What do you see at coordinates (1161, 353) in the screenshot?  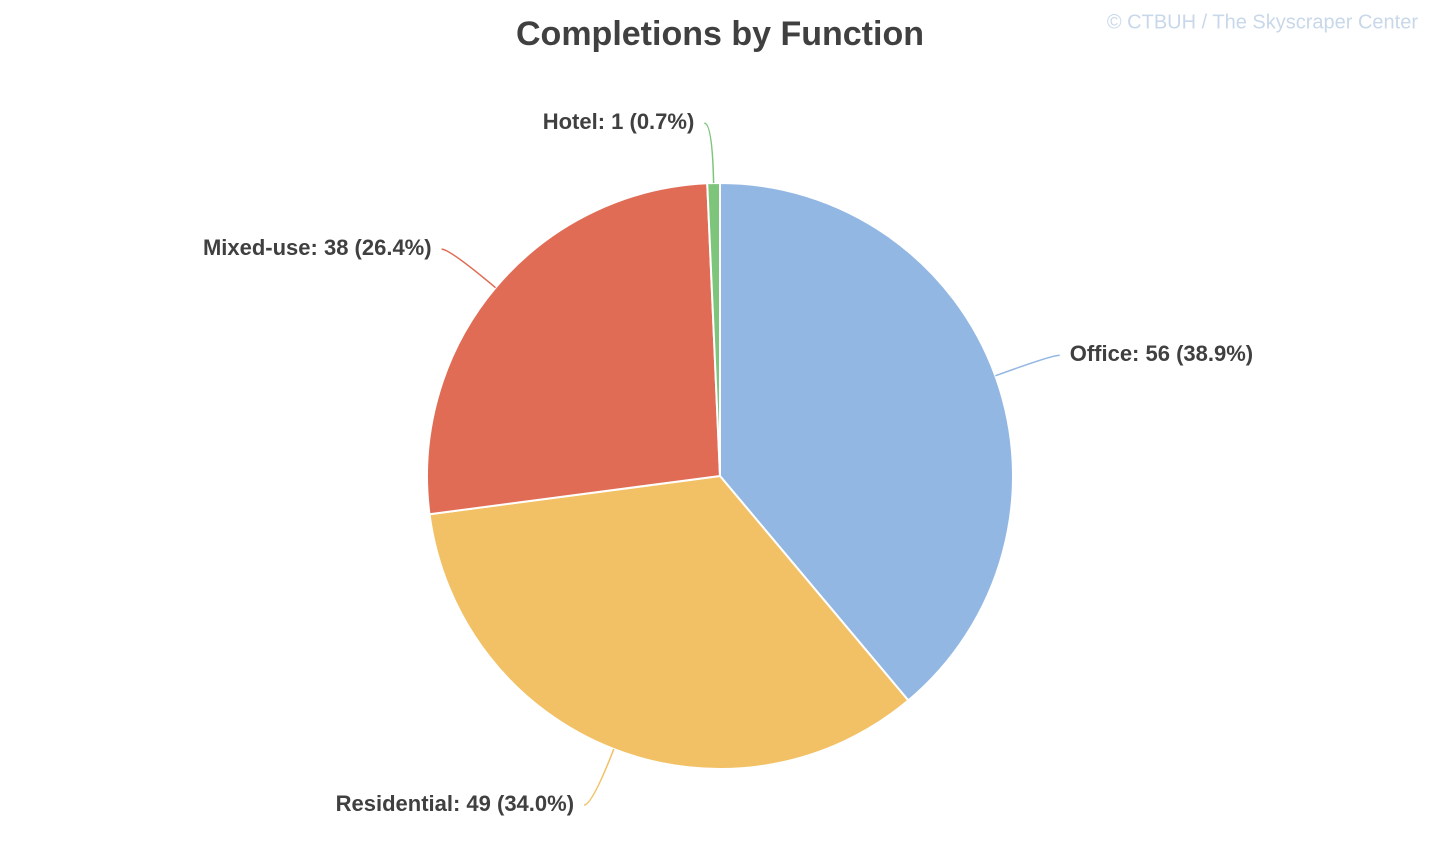 I see `data-label: Office: 56 (38.9%)` at bounding box center [1161, 353].